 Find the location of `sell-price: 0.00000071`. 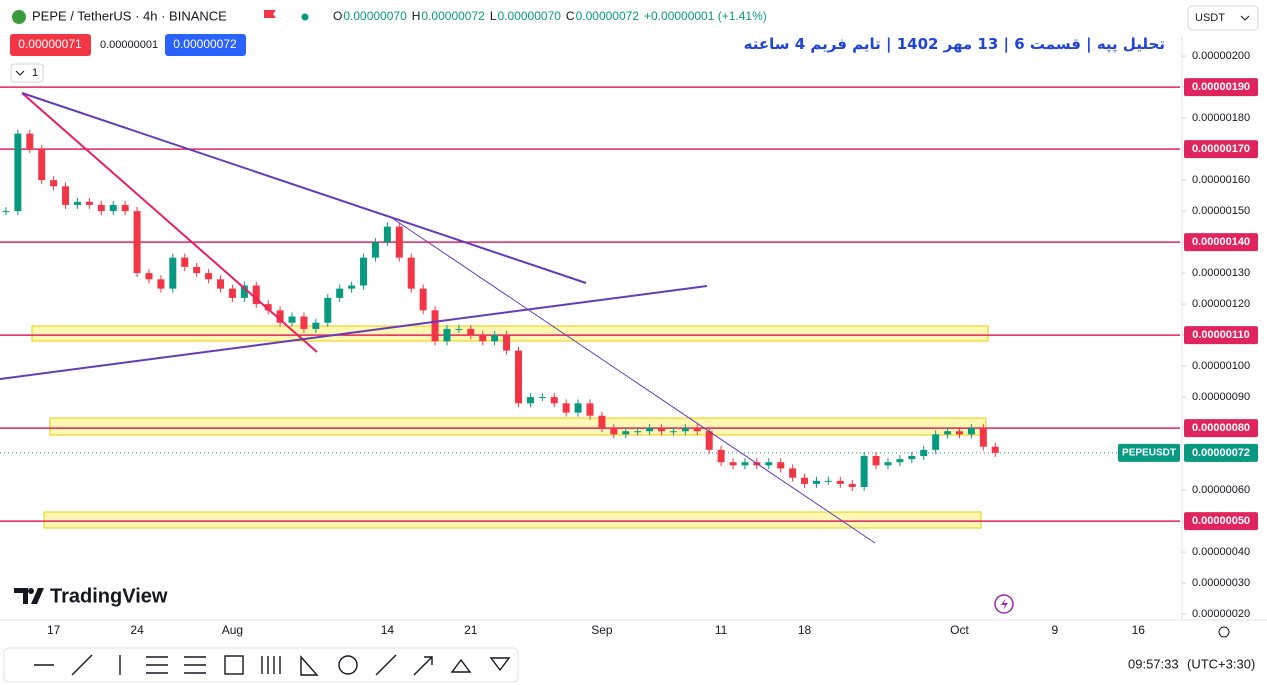

sell-price: 0.00000071 is located at coordinates (50, 44).